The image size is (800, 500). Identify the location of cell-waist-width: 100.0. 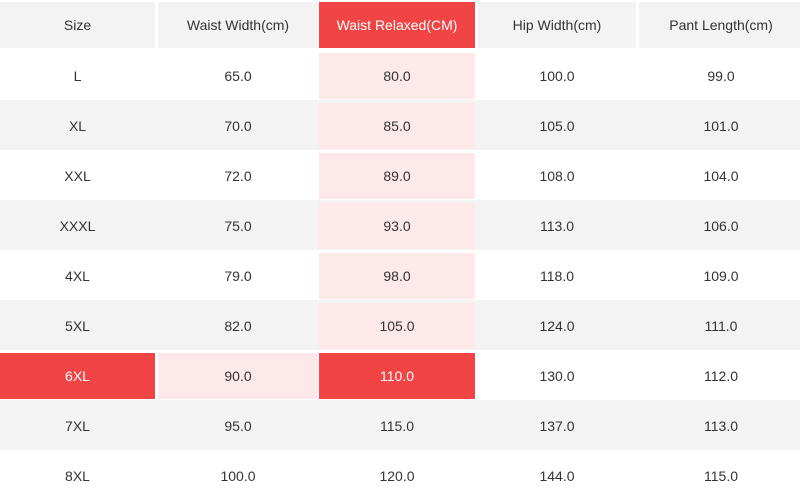
(238, 476).